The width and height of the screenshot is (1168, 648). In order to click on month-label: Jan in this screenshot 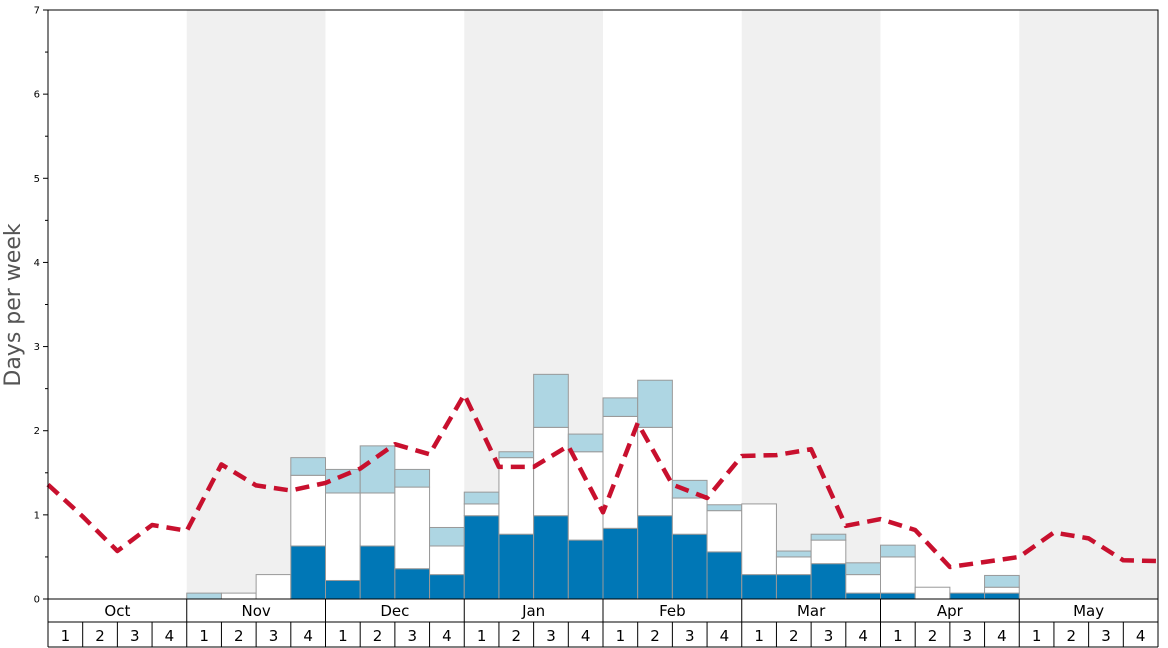, I will do `click(533, 611)`.